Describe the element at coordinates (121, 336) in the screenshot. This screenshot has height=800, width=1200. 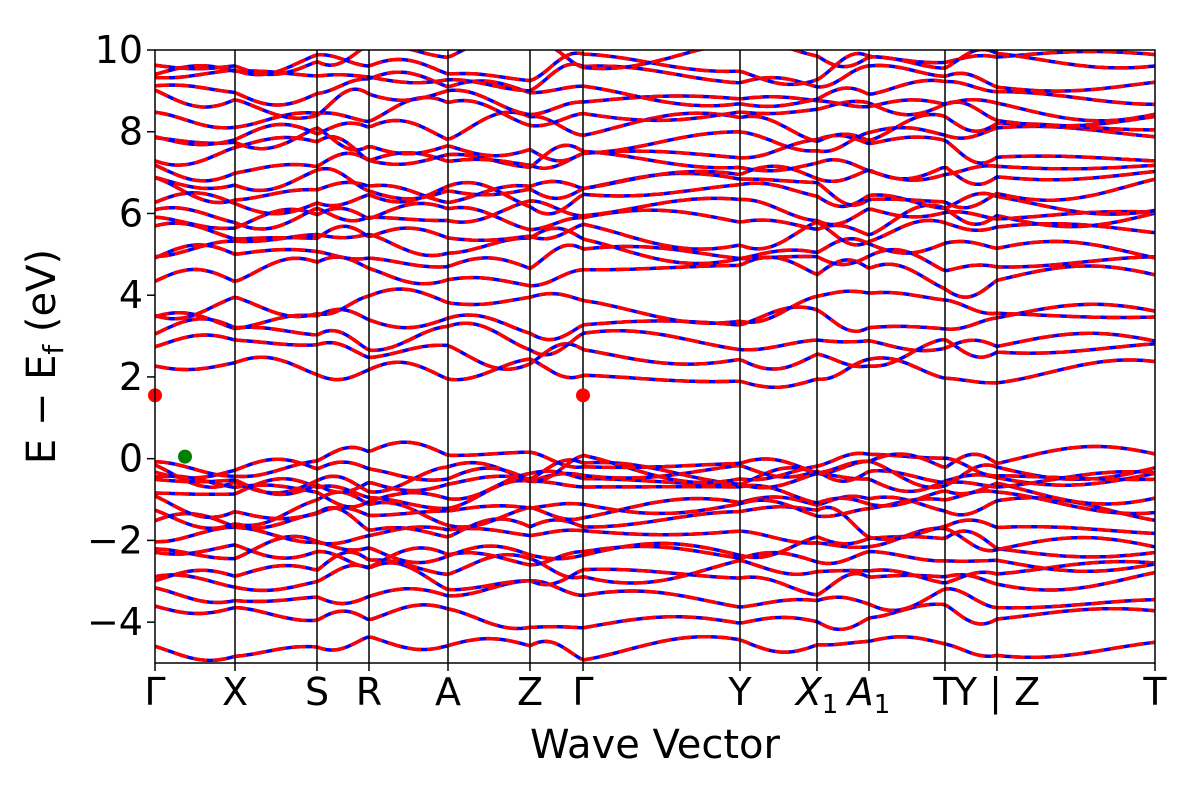
I see `y-axis-ticks: −4 −2 0 2 4 6 8 10` at that location.